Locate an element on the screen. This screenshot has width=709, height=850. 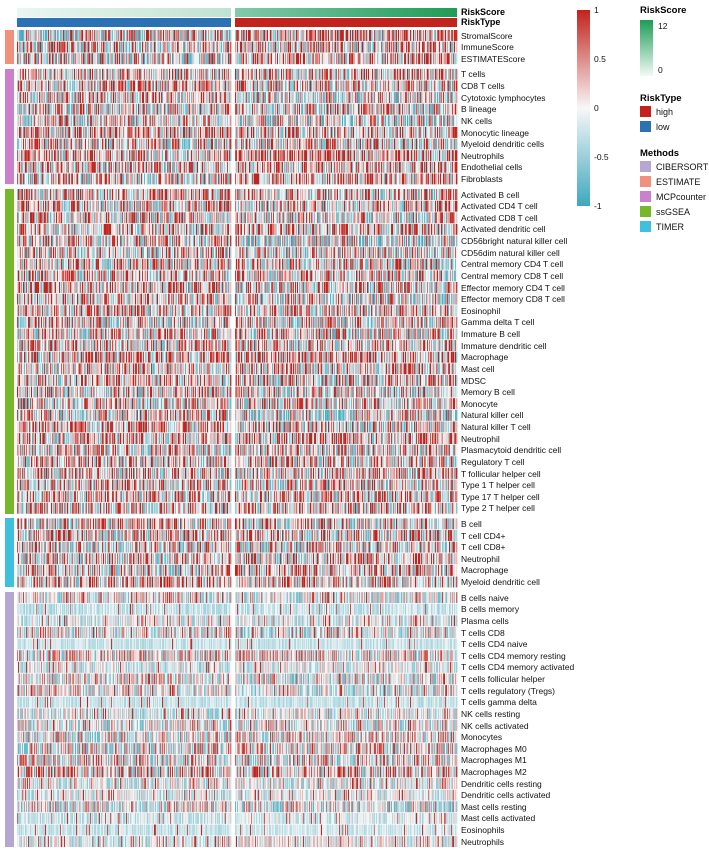
riskscore-legend-gradient is located at coordinates (646, 48).